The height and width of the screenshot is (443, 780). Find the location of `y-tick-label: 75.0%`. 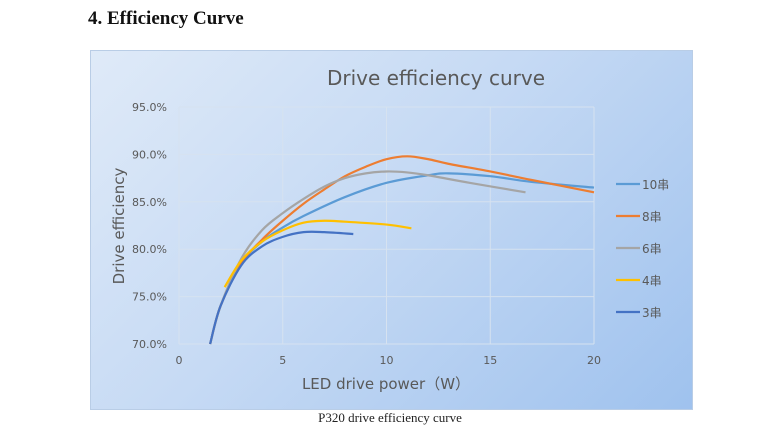

y-tick-label: 75.0% is located at coordinates (149, 297).